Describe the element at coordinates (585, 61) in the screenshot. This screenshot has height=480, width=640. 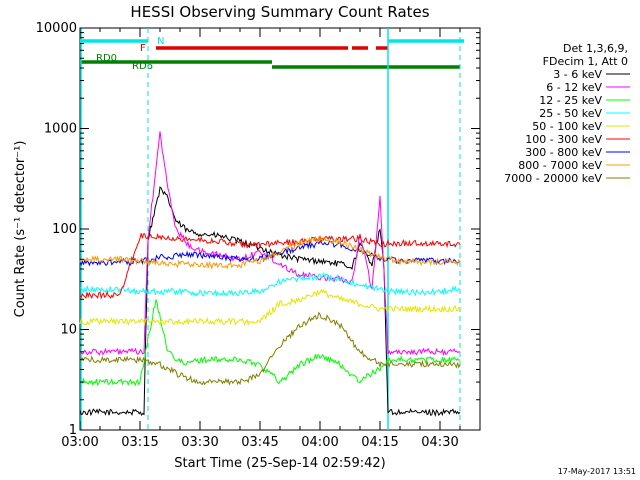
I see `legend-header-line: FDecim 1, Att 0` at that location.